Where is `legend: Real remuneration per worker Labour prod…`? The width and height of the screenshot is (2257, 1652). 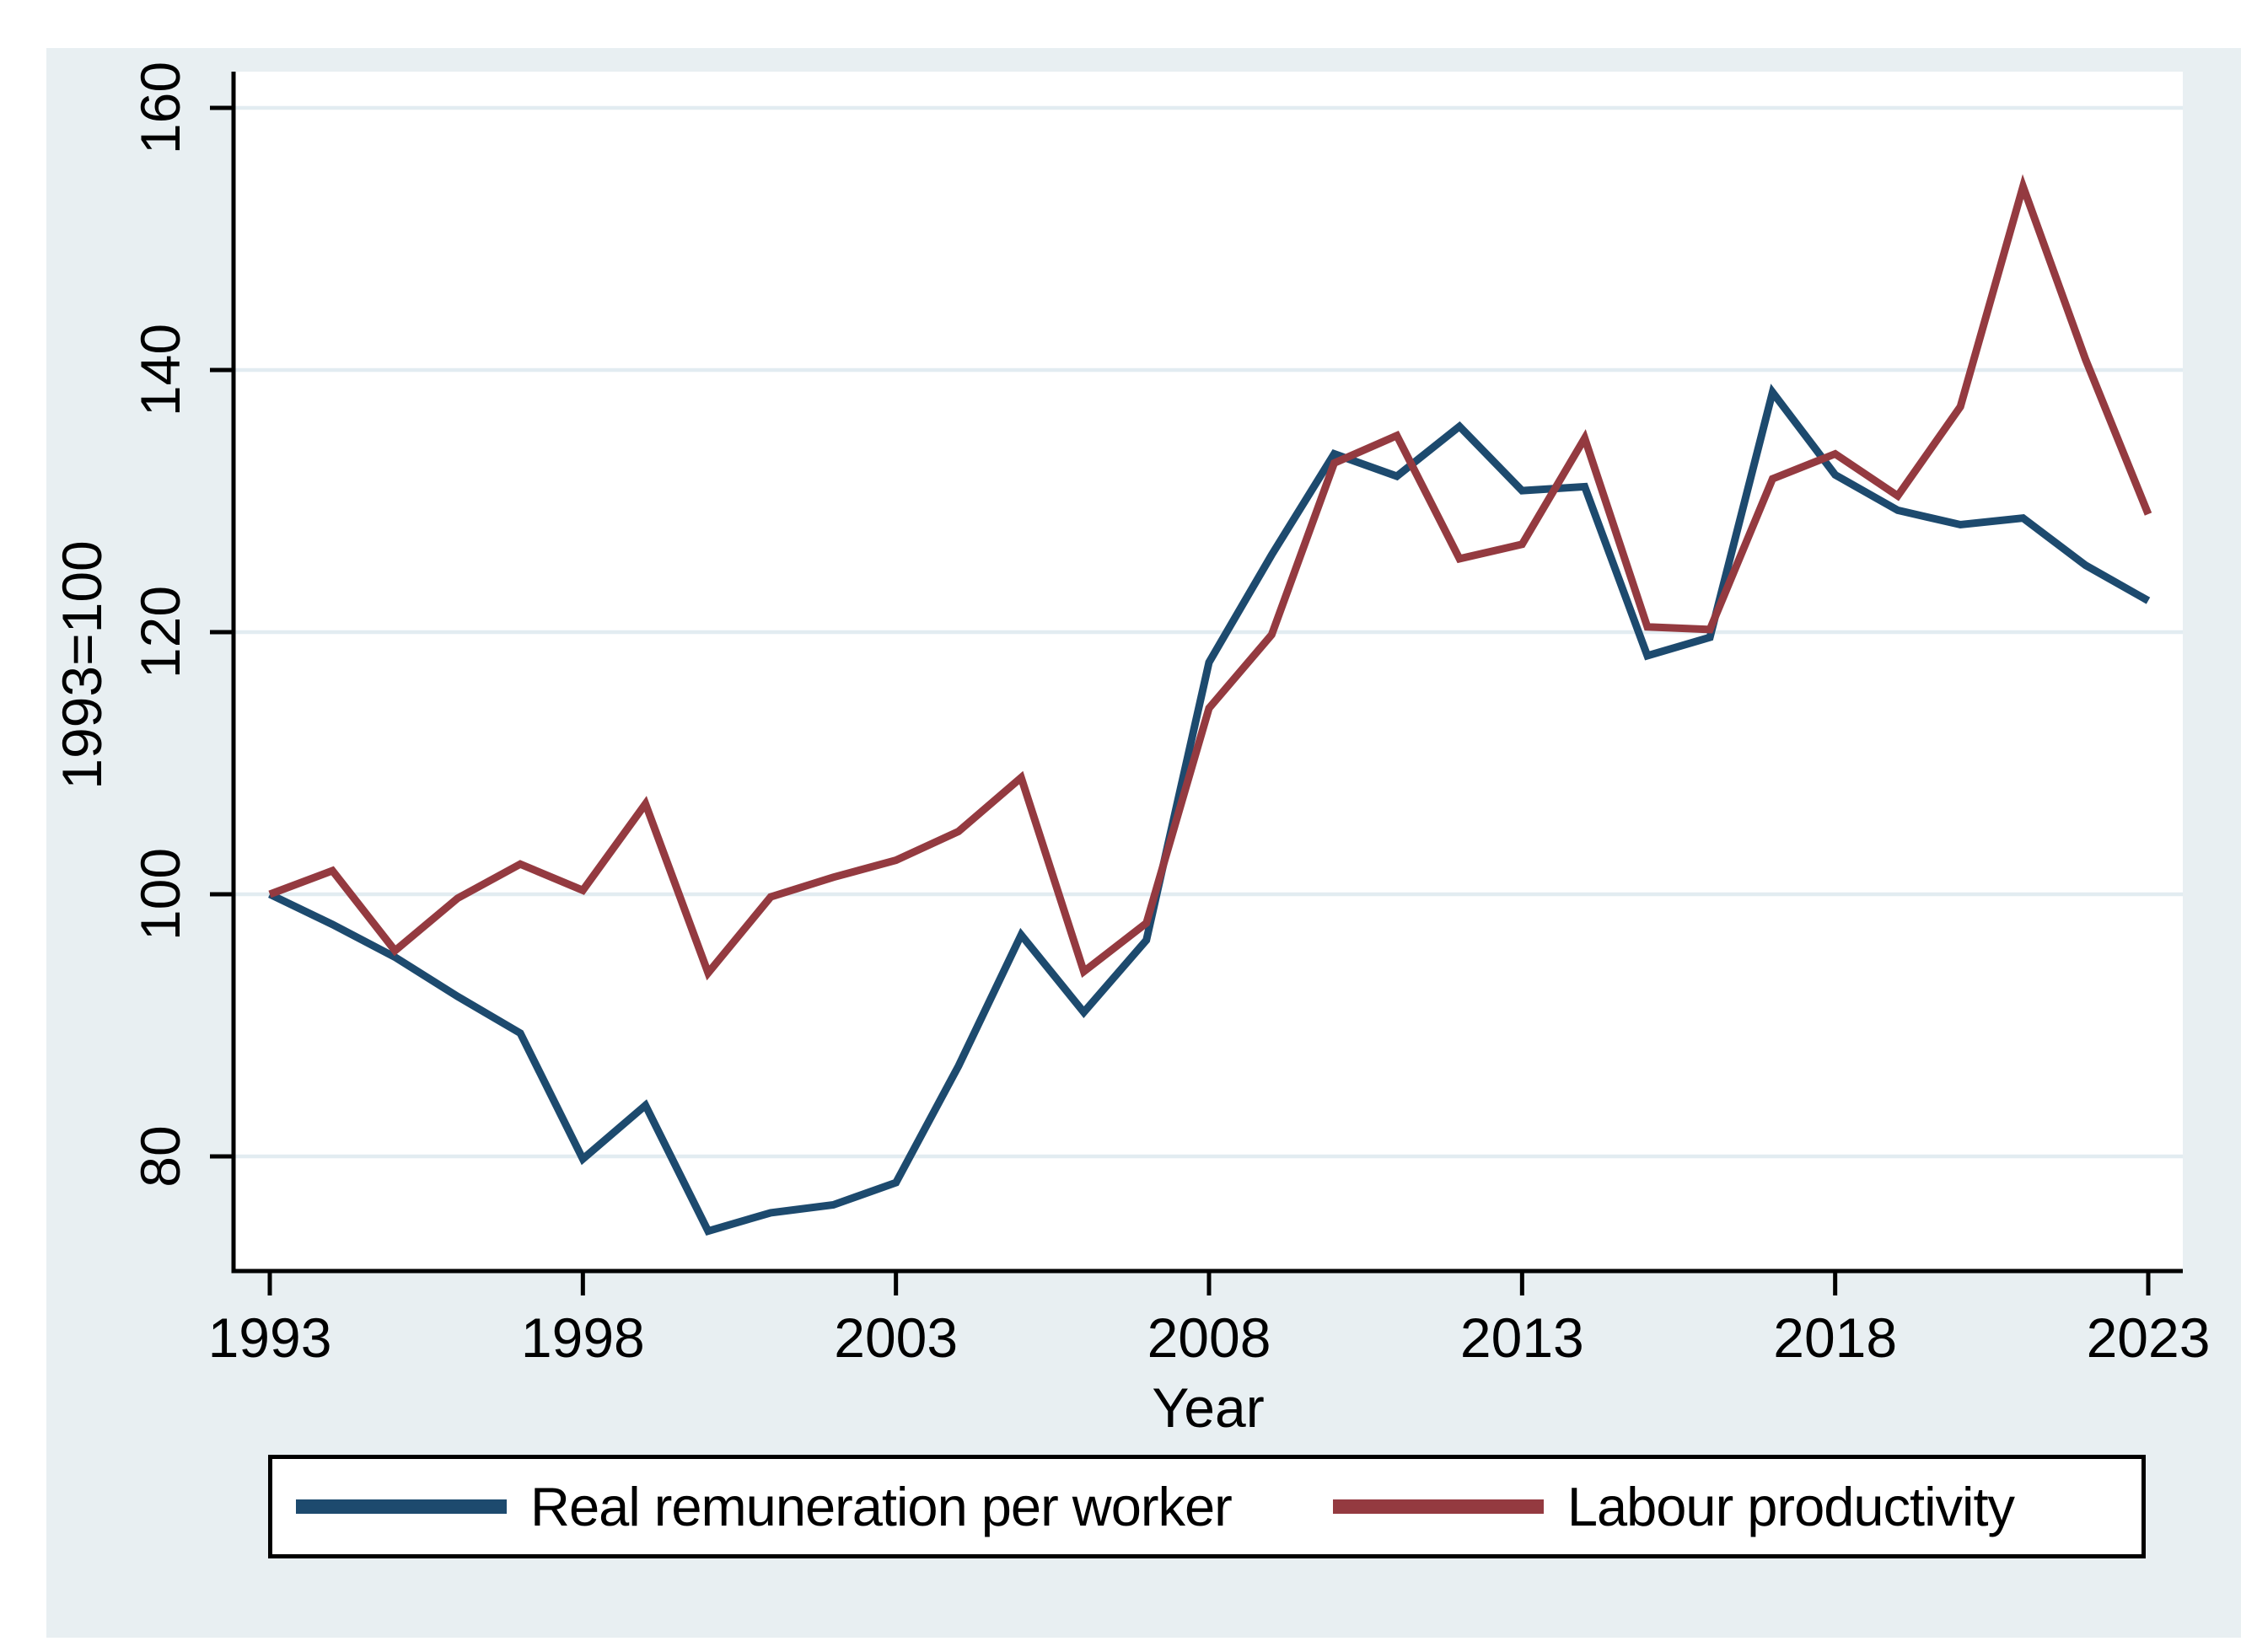
legend: Real remuneration per worker Labour prod… is located at coordinates (1207, 1506).